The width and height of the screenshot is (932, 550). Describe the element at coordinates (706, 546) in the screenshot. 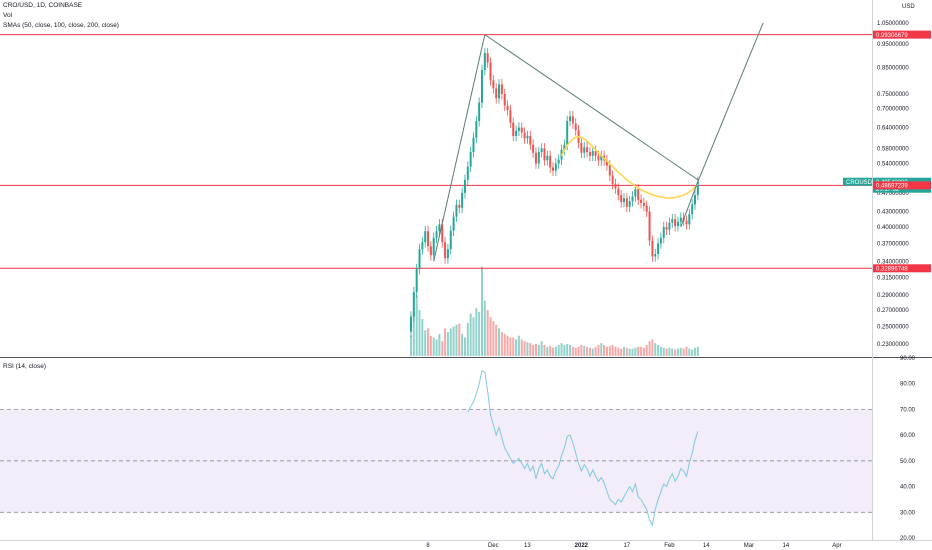

I see `time-tick-label: 14` at that location.